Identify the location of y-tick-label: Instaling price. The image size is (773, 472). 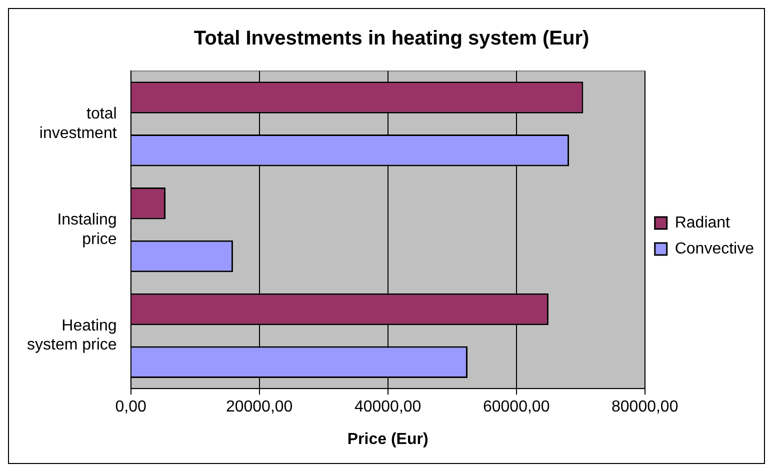
(87, 230).